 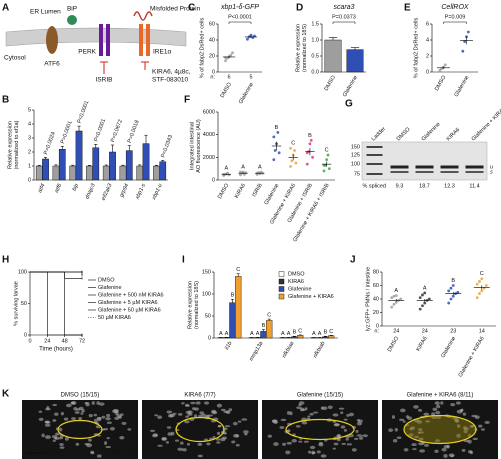 I want to click on panel-label: B, so click(x=5, y=100).